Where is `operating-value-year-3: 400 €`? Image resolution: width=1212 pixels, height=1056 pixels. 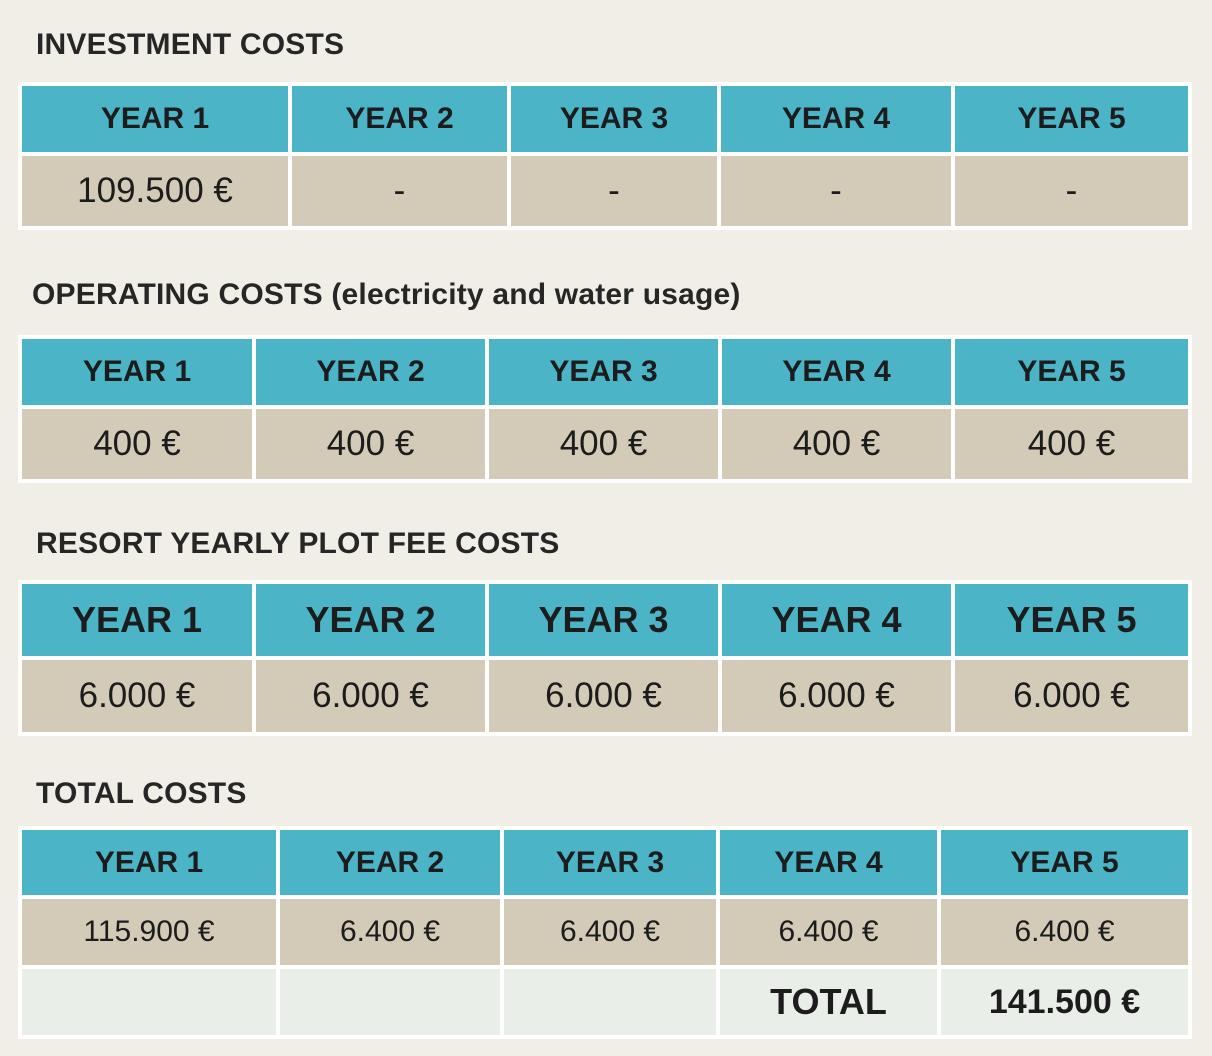 operating-value-year-3: 400 € is located at coordinates (603, 444).